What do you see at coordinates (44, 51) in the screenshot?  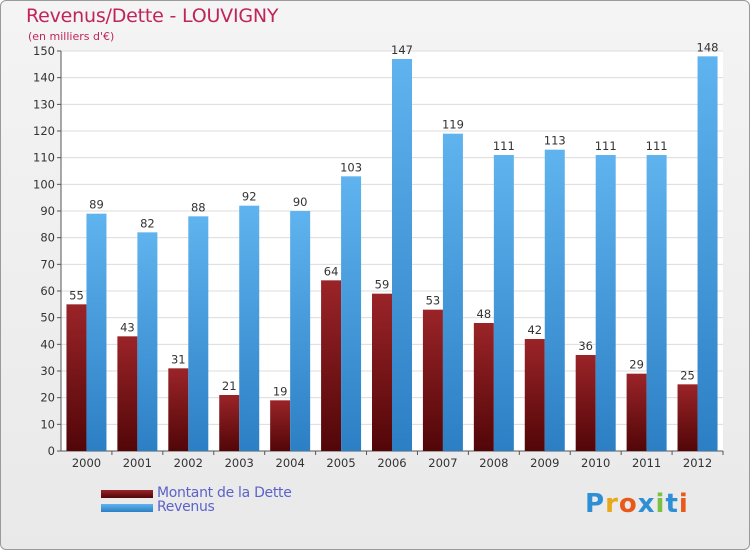 I see `y-tick-label: 150` at bounding box center [44, 51].